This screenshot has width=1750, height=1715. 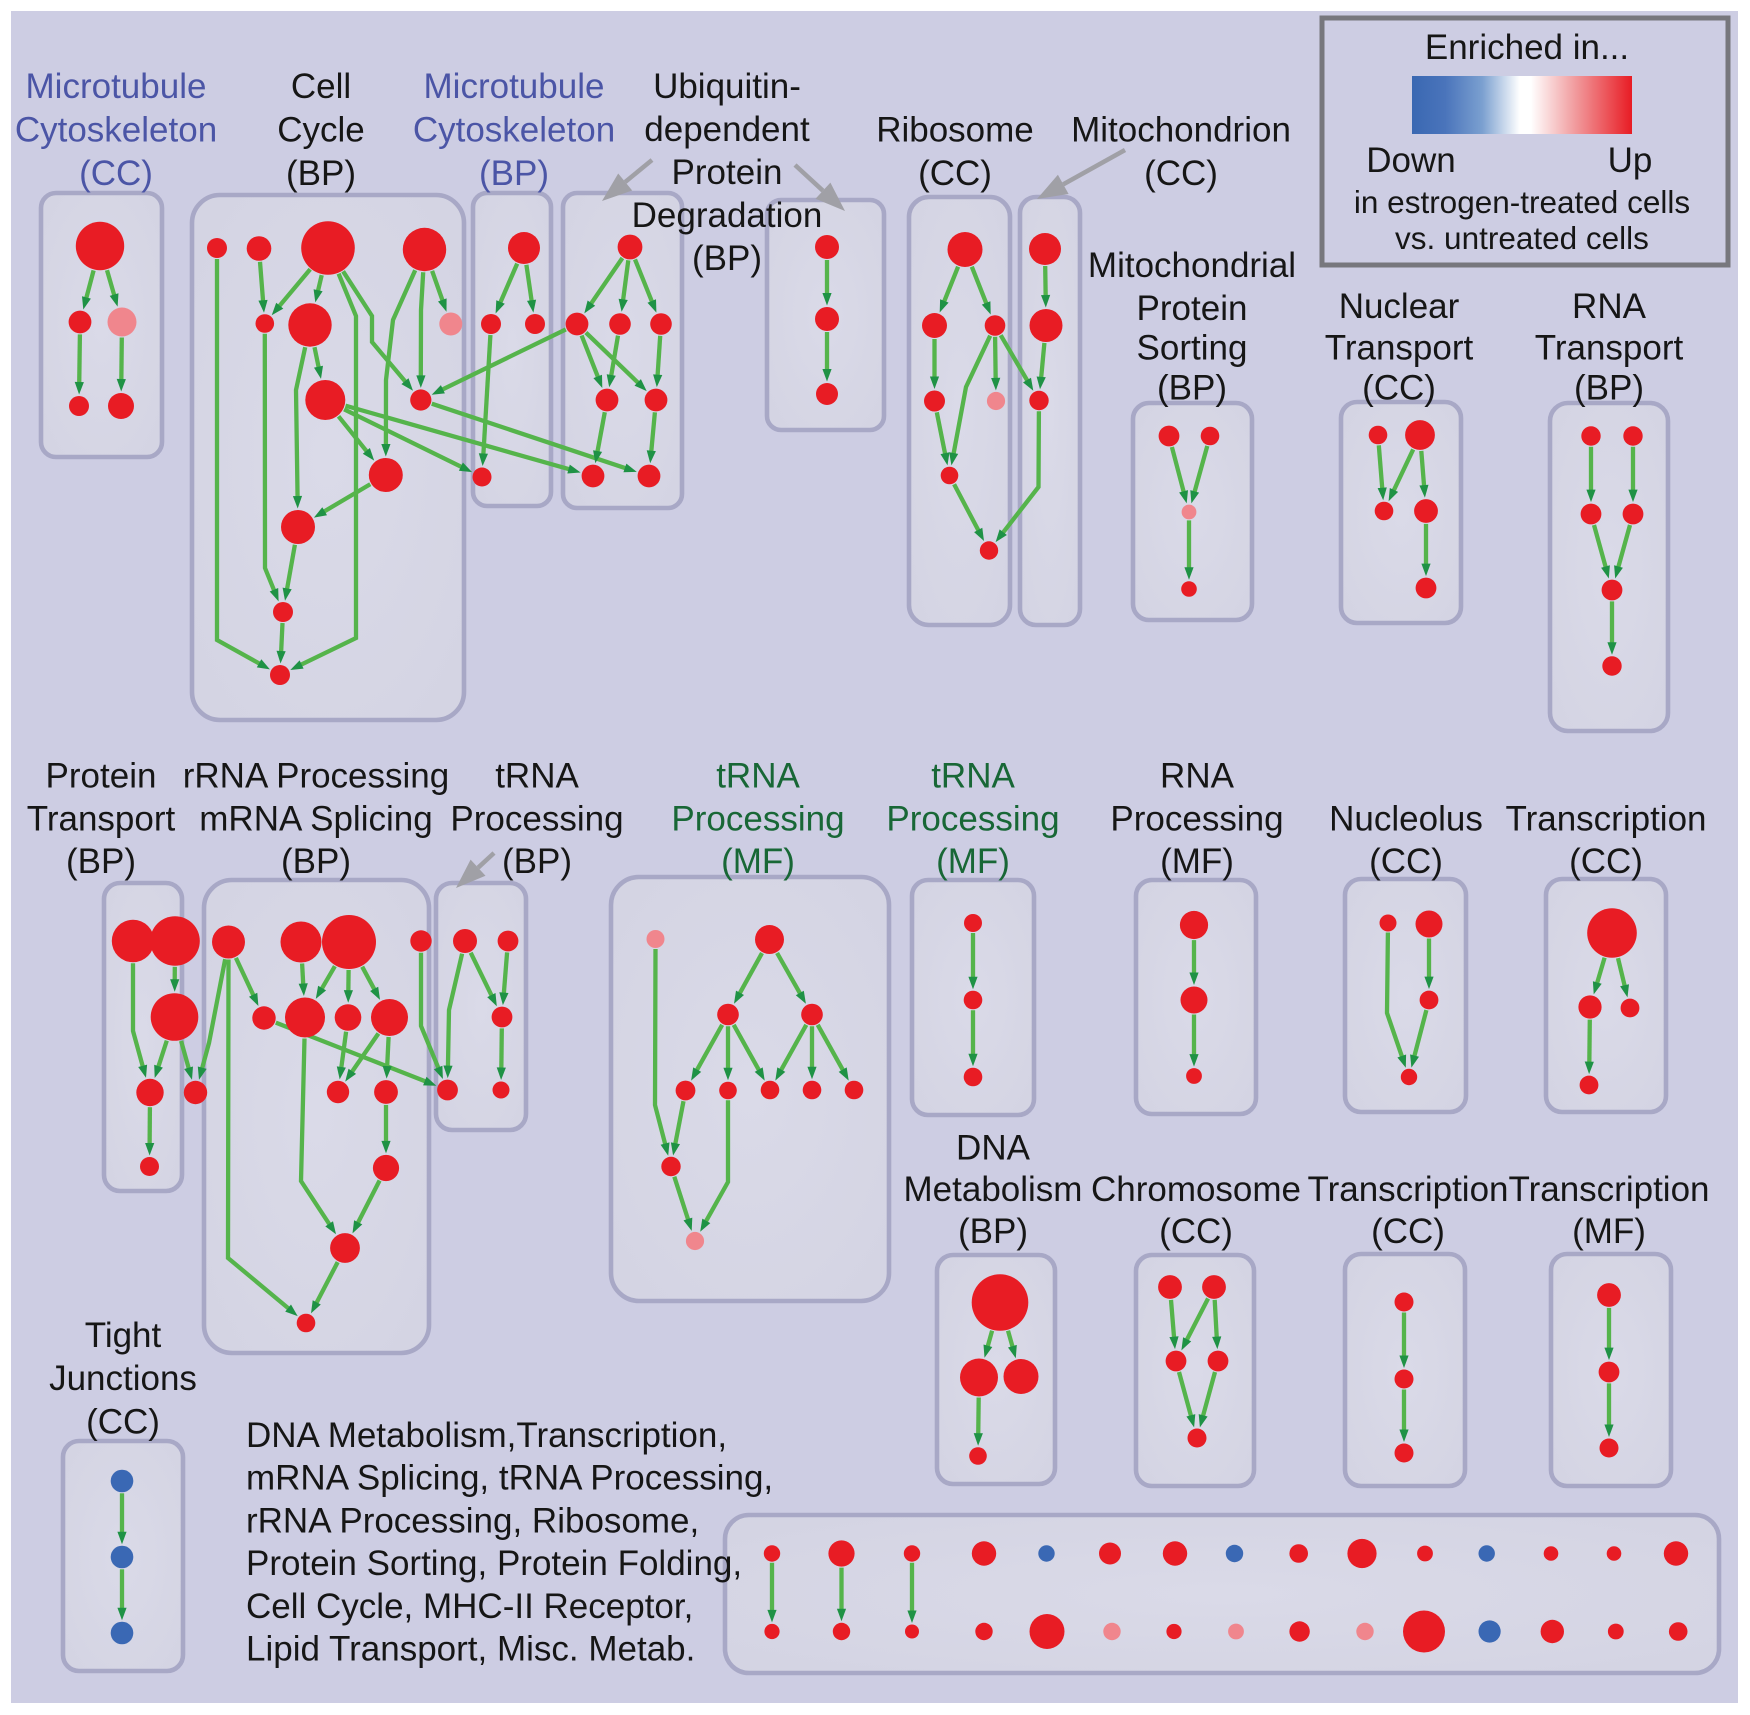 What do you see at coordinates (727, 215) in the screenshot?
I see `svg-text: Degradation` at bounding box center [727, 215].